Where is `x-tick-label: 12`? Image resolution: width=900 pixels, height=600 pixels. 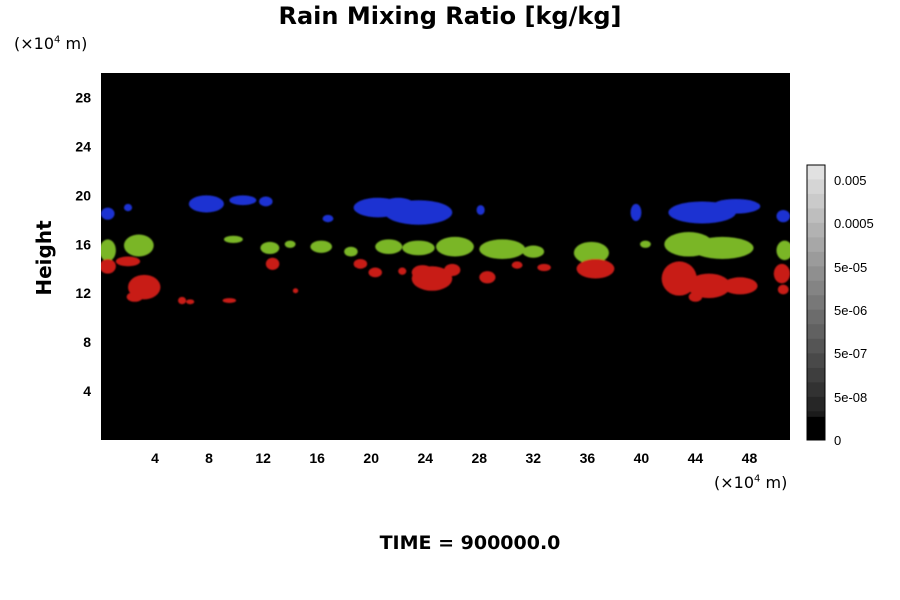
x-tick-label: 12 is located at coordinates (263, 458).